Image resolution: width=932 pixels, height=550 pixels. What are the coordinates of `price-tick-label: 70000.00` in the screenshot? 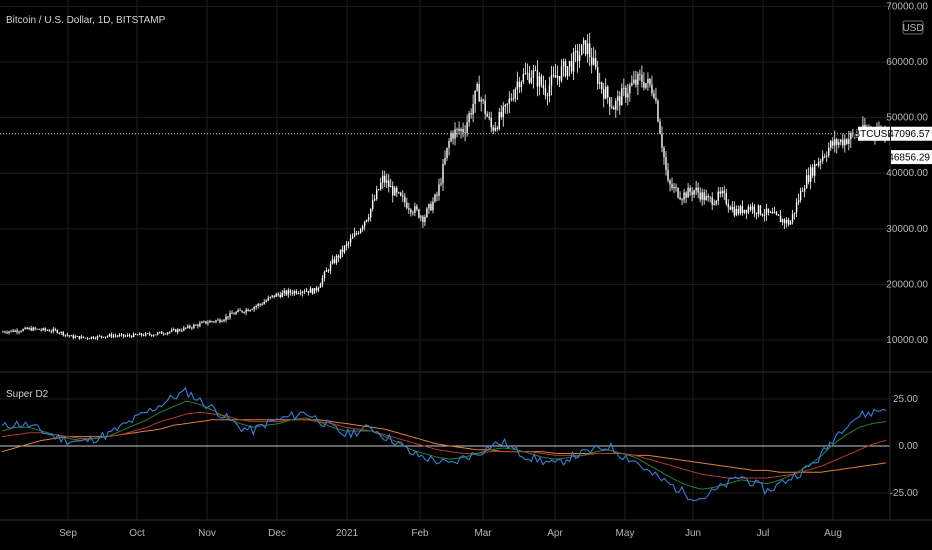 It's located at (907, 6).